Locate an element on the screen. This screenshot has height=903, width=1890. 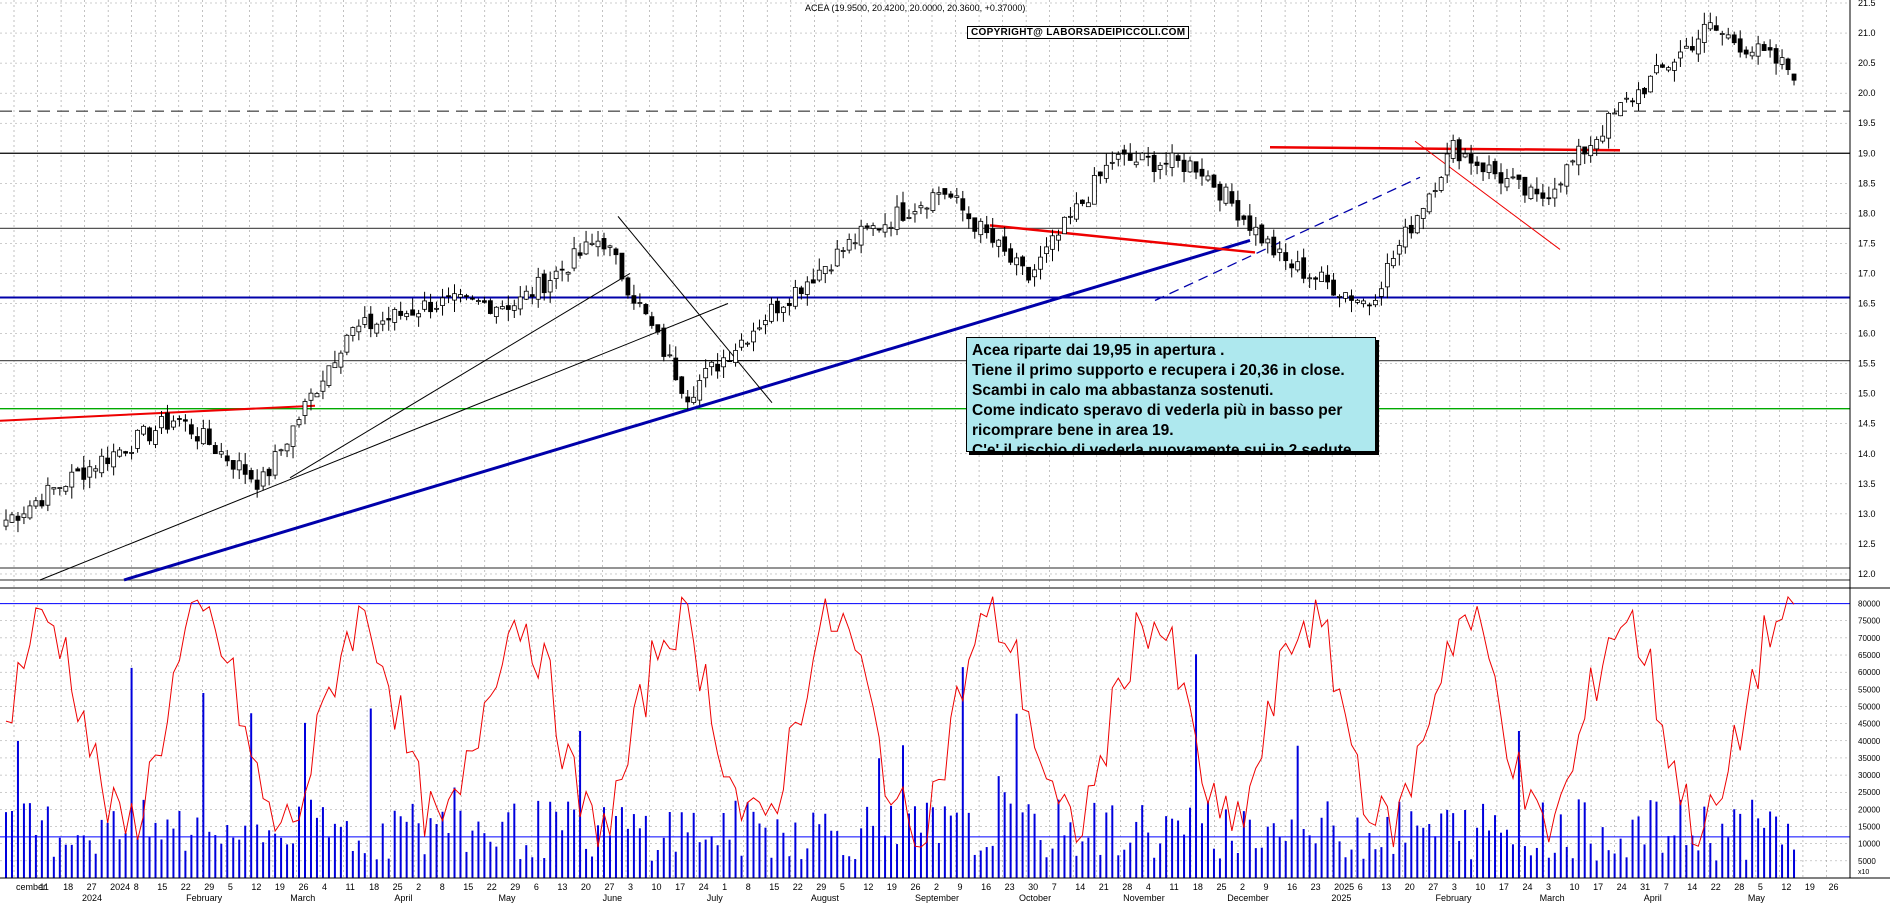
y-tick-label: 15.5 is located at coordinates (1867, 364).